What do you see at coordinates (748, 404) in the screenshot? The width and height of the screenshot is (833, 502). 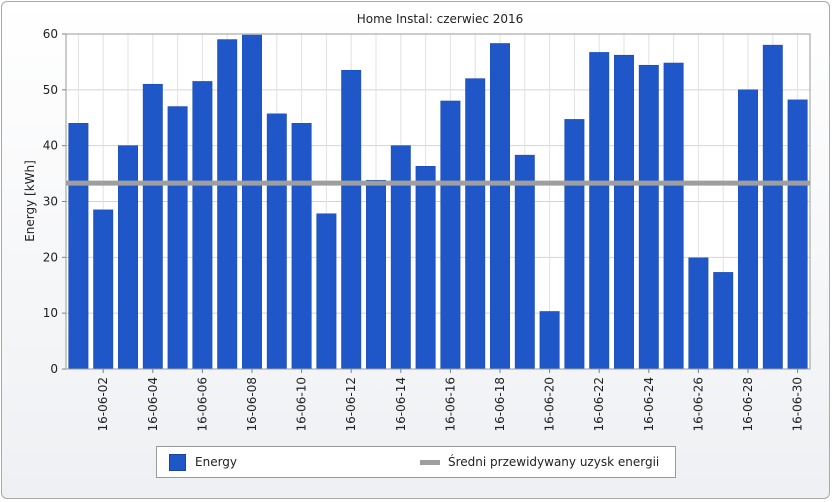 I see `x-tick-label: 16-06-28` at bounding box center [748, 404].